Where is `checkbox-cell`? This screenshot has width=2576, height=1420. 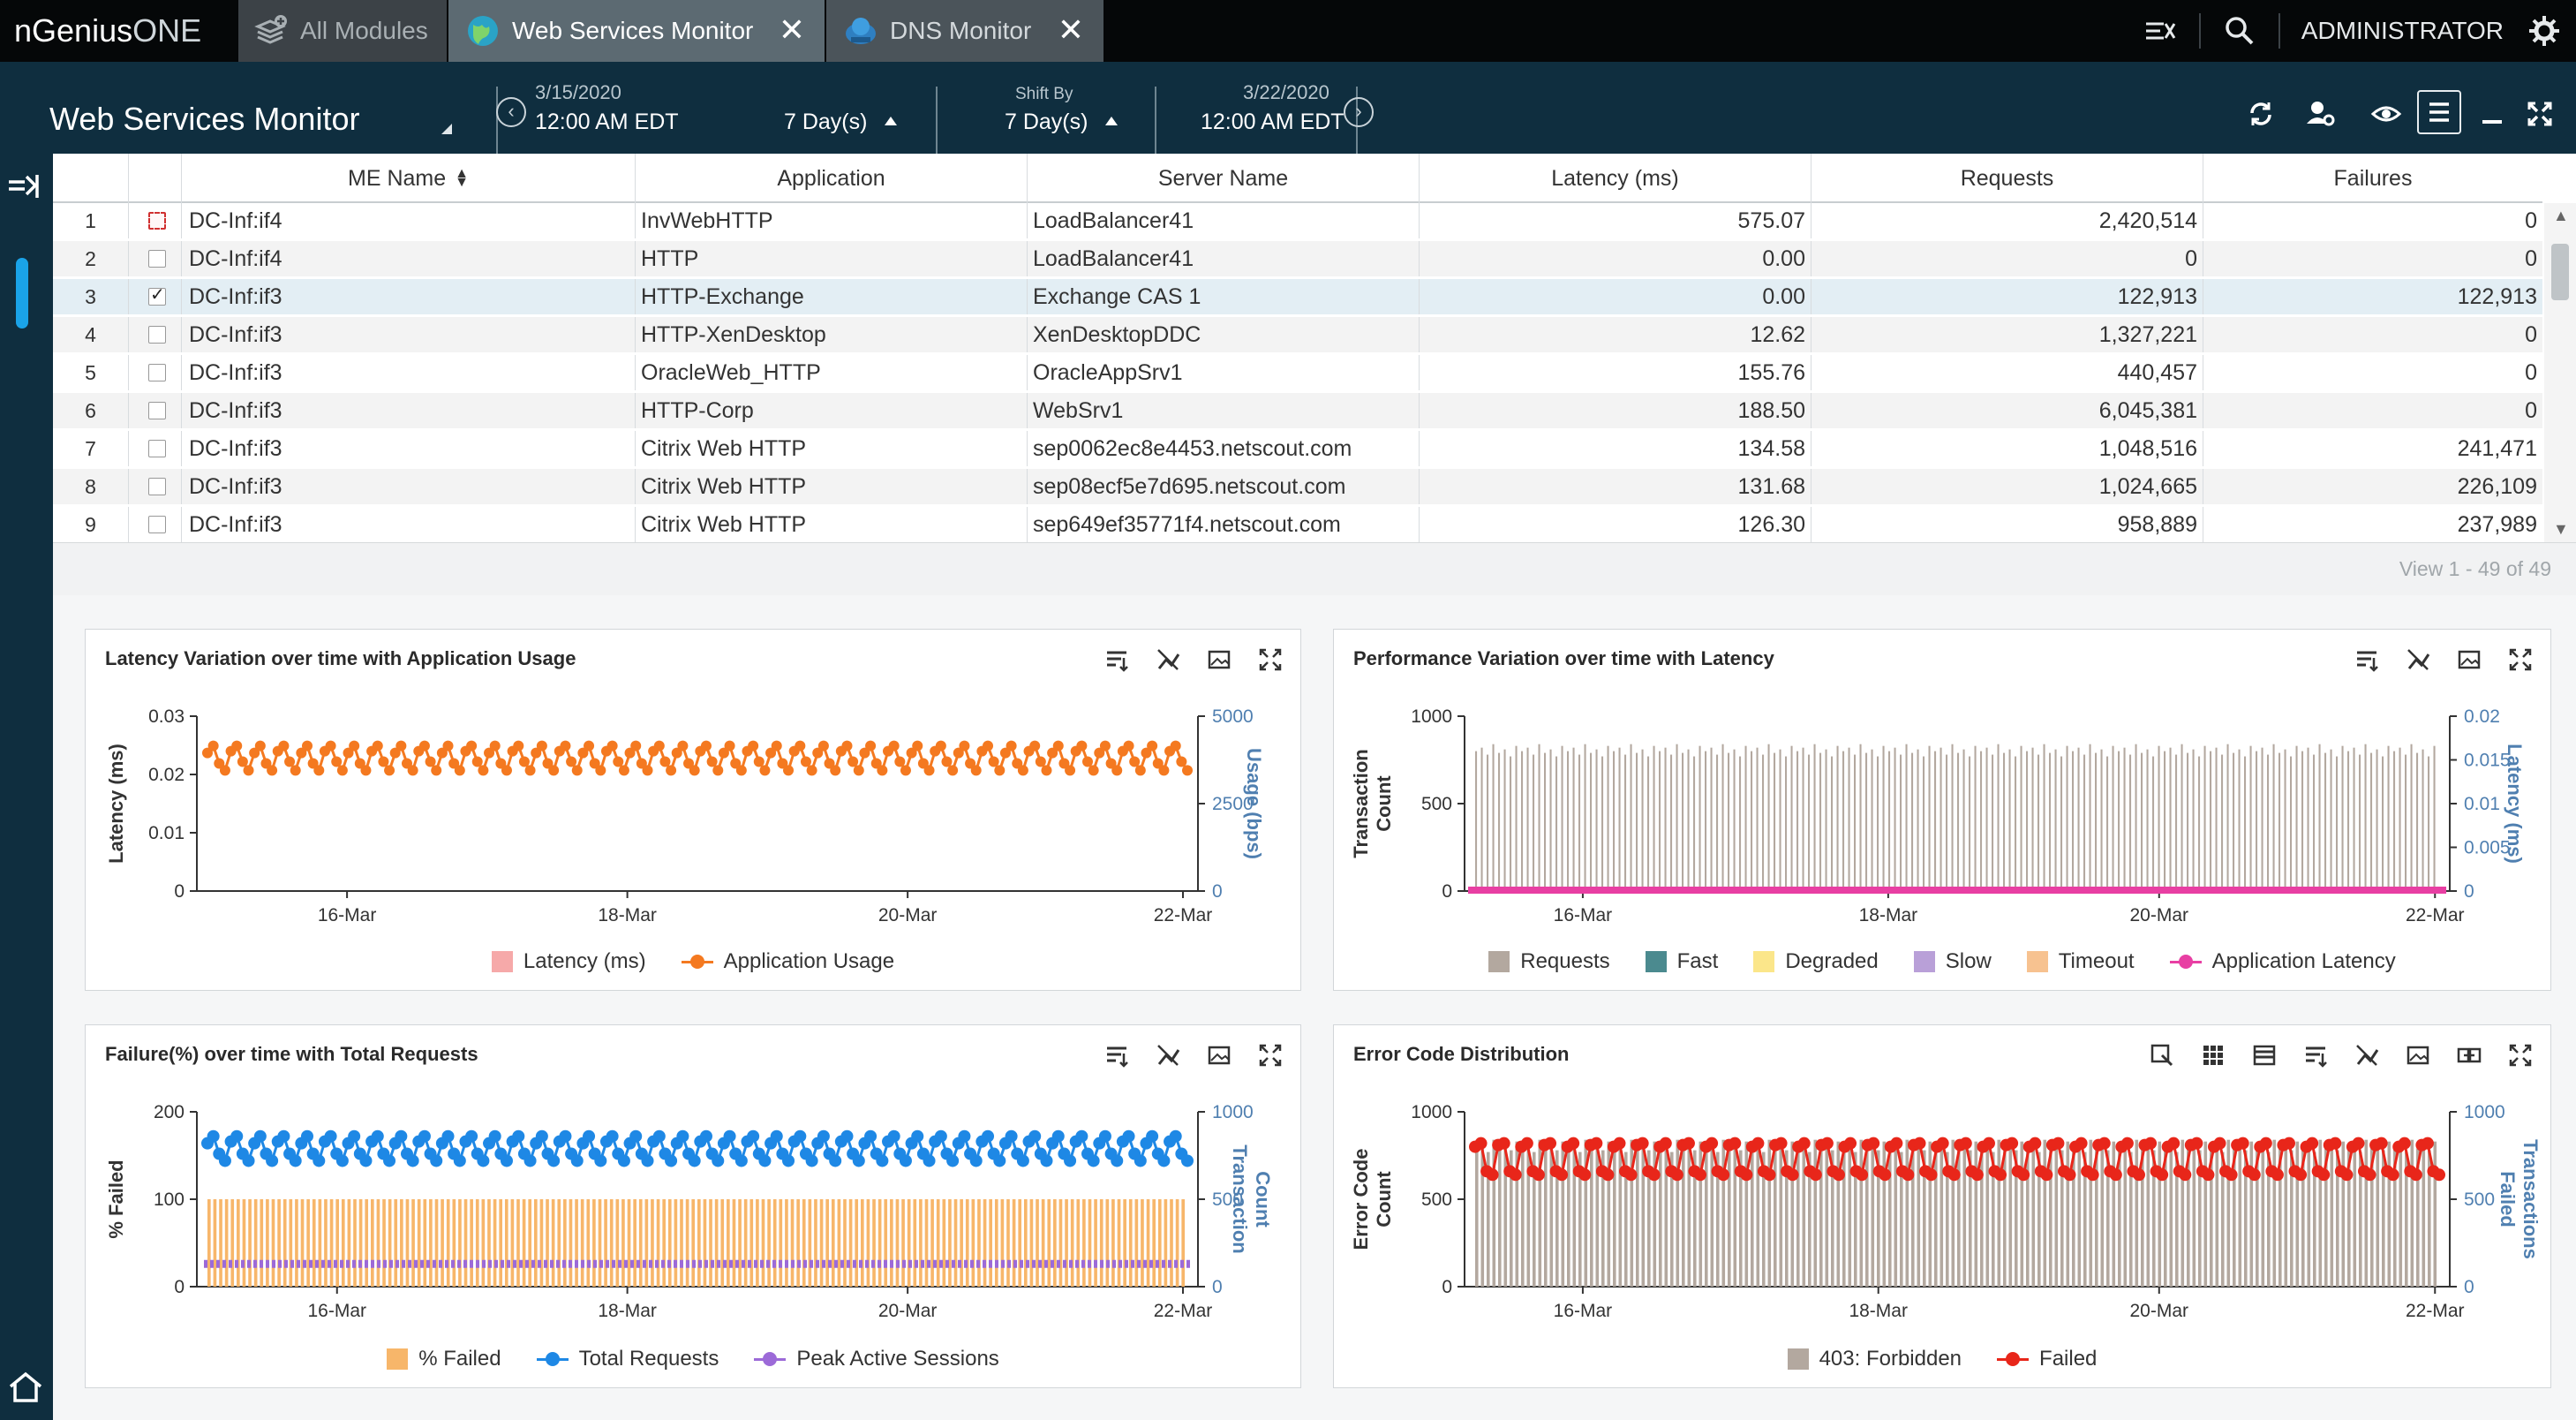 checkbox-cell is located at coordinates (156, 296).